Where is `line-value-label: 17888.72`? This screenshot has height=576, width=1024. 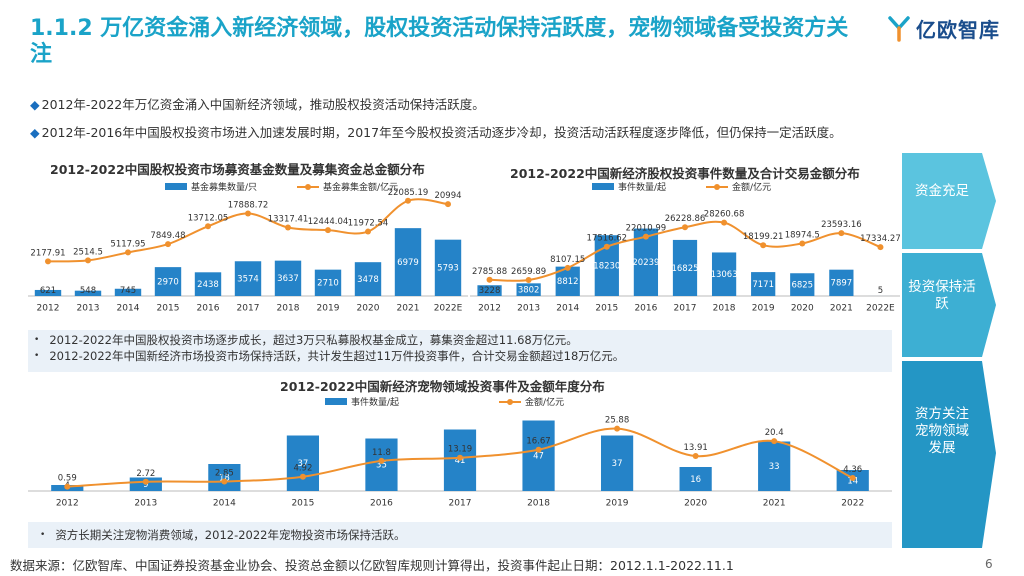
line-value-label: 17888.72 is located at coordinates (248, 206).